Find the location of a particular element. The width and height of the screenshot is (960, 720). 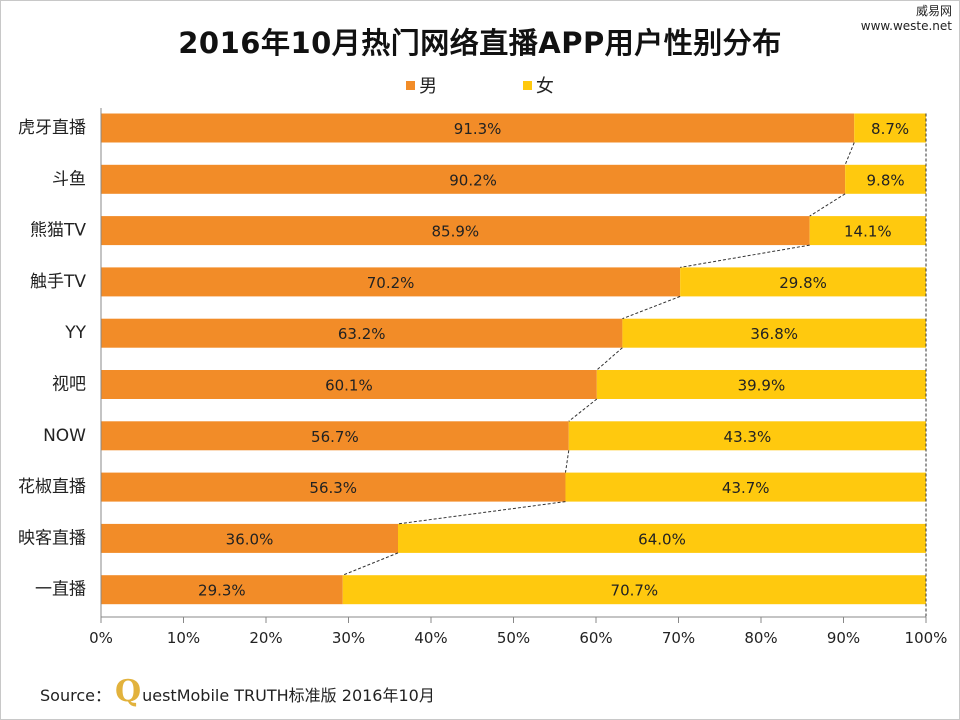

label-female-5: 39.9% is located at coordinates (762, 386).